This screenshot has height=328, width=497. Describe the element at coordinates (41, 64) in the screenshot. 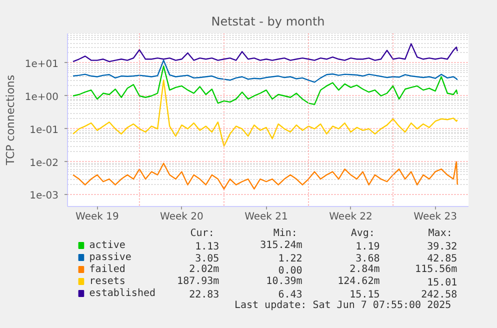

I see `y-tick-label: 1e+01` at that location.